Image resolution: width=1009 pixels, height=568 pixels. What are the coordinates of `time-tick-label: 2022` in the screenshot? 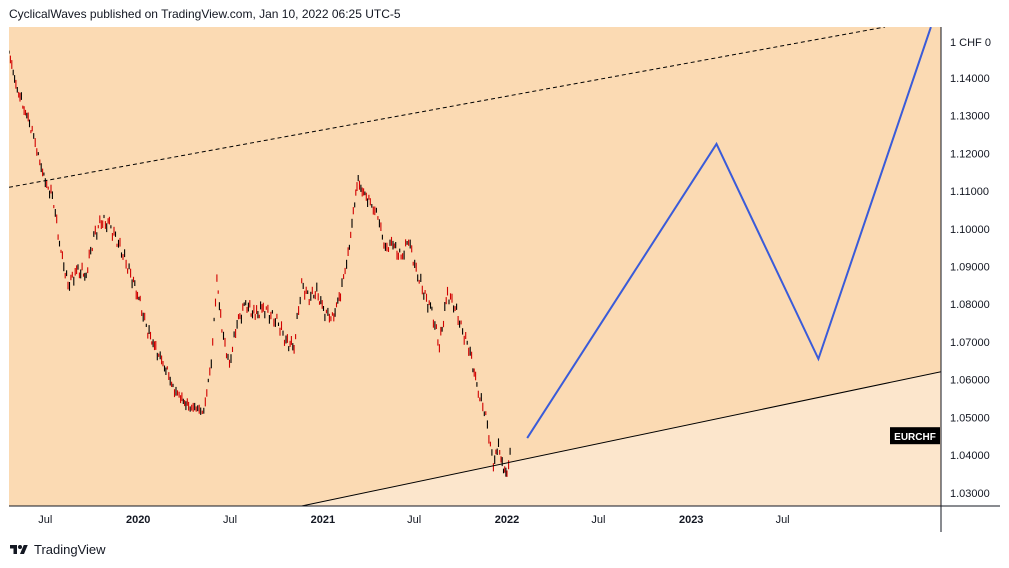 It's located at (507, 520).